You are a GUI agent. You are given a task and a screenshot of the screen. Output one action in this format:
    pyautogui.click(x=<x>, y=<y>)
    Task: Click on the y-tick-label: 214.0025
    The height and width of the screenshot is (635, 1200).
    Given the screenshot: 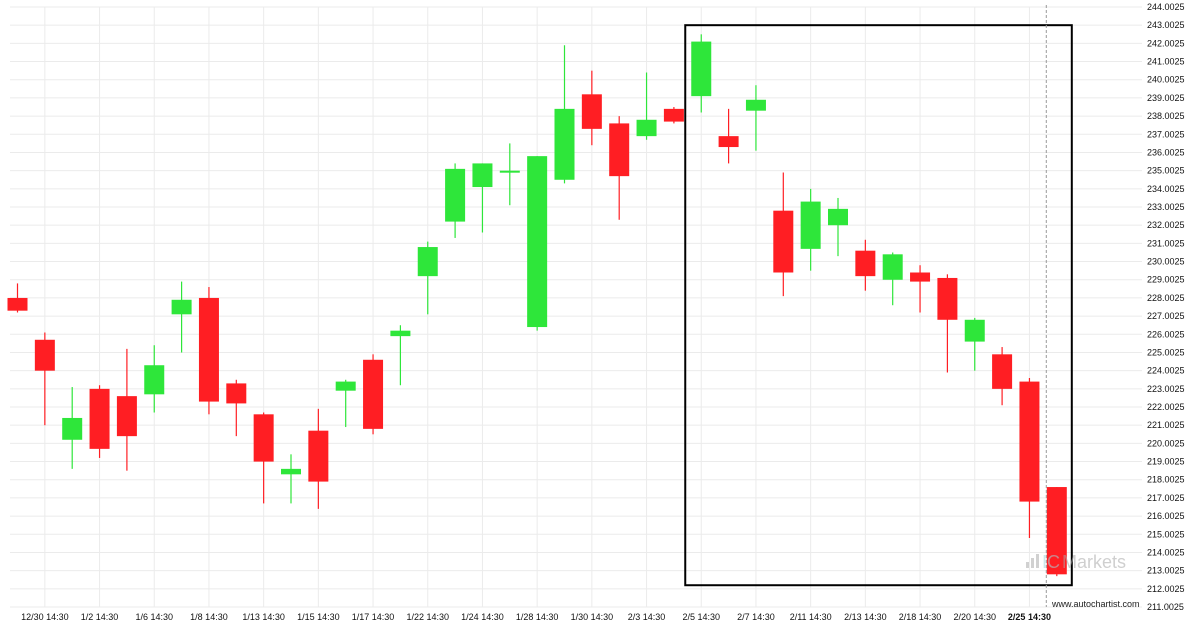 What is the action you would take?
    pyautogui.click(x=1166, y=552)
    